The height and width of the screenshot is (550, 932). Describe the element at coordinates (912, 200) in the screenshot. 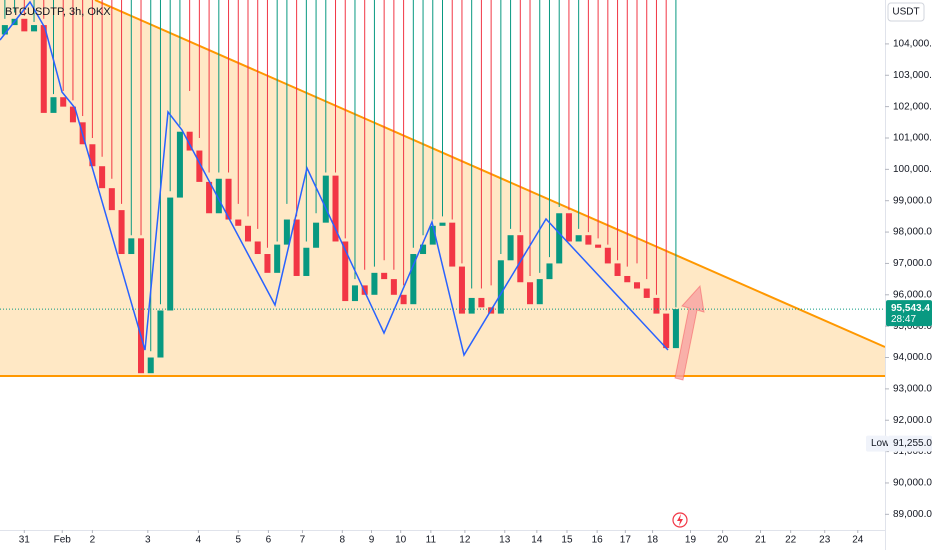

I see `y-tick-label: 99,000.0` at that location.